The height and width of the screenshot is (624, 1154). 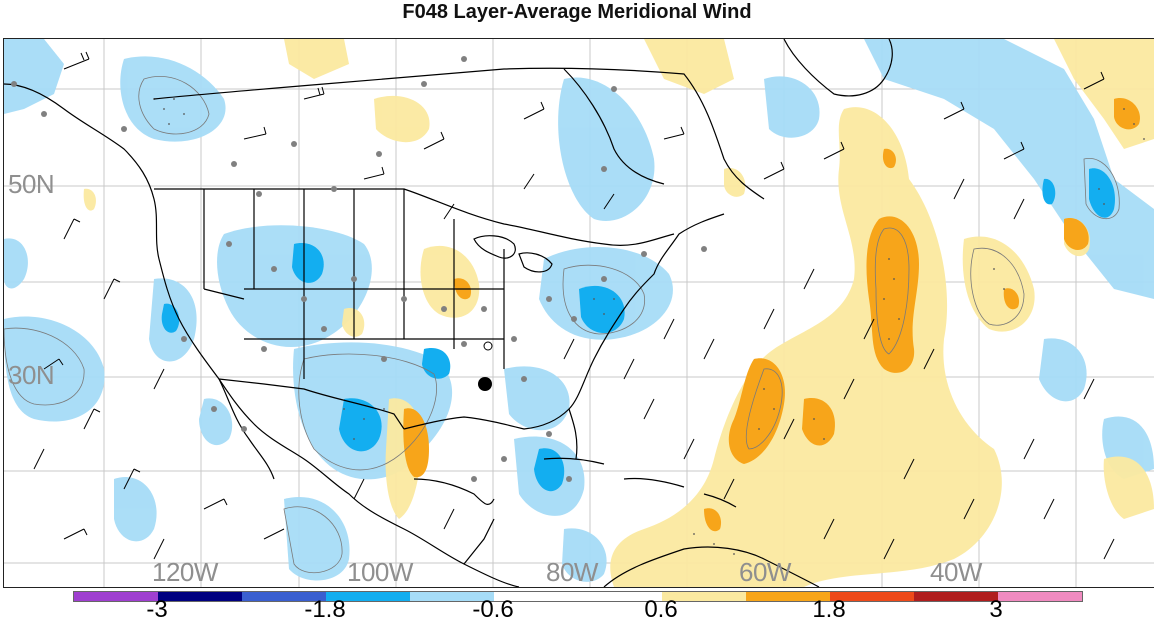 I want to click on open-station-marker, so click(x=488, y=346).